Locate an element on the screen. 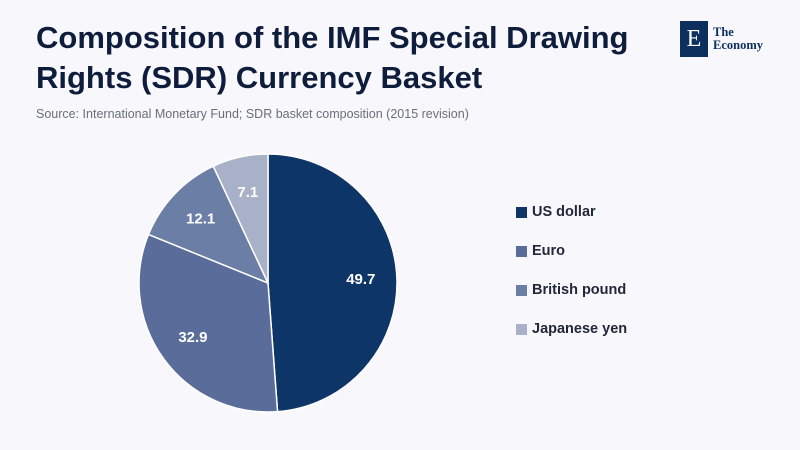 The height and width of the screenshot is (450, 800). pie-slice-us-dollar is located at coordinates (332, 283).